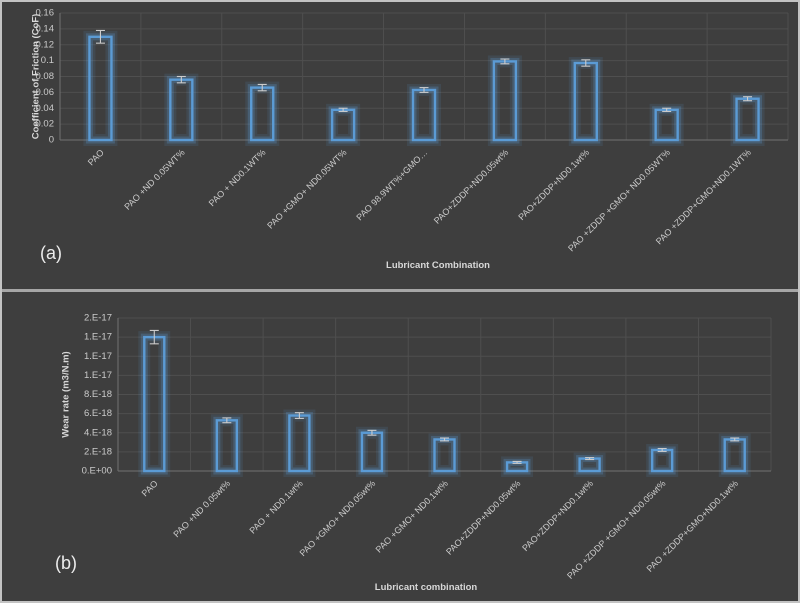  Describe the element at coordinates (201, 508) in the screenshot. I see `x-category-label: PAO +ND 0.05wt%` at that location.